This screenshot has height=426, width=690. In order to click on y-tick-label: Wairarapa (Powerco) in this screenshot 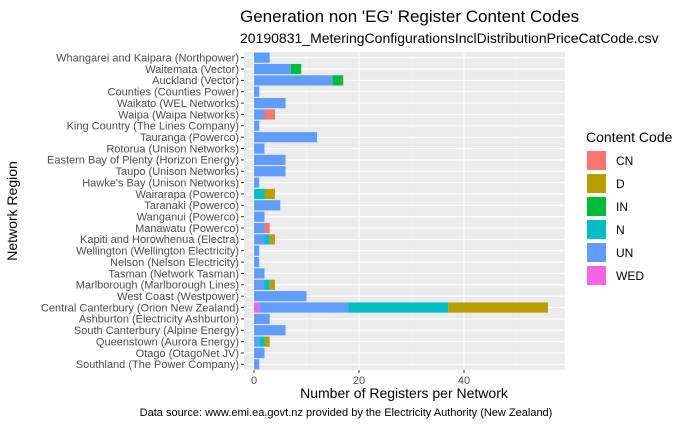, I will do `click(187, 195)`.